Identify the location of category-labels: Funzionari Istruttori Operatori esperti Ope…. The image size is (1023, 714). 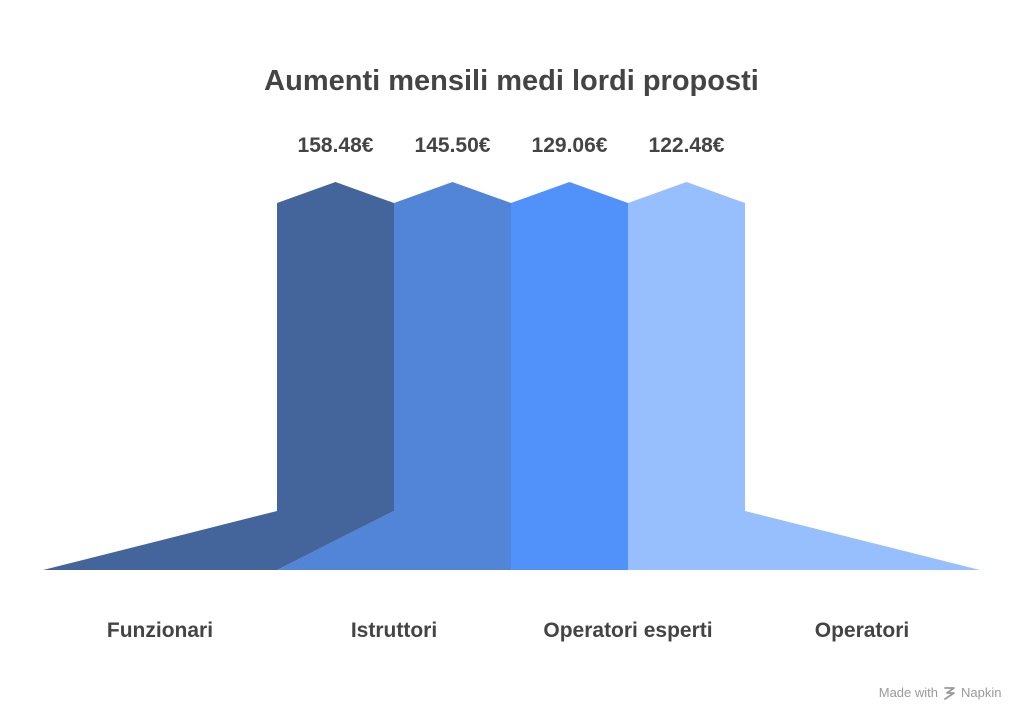
(508, 630).